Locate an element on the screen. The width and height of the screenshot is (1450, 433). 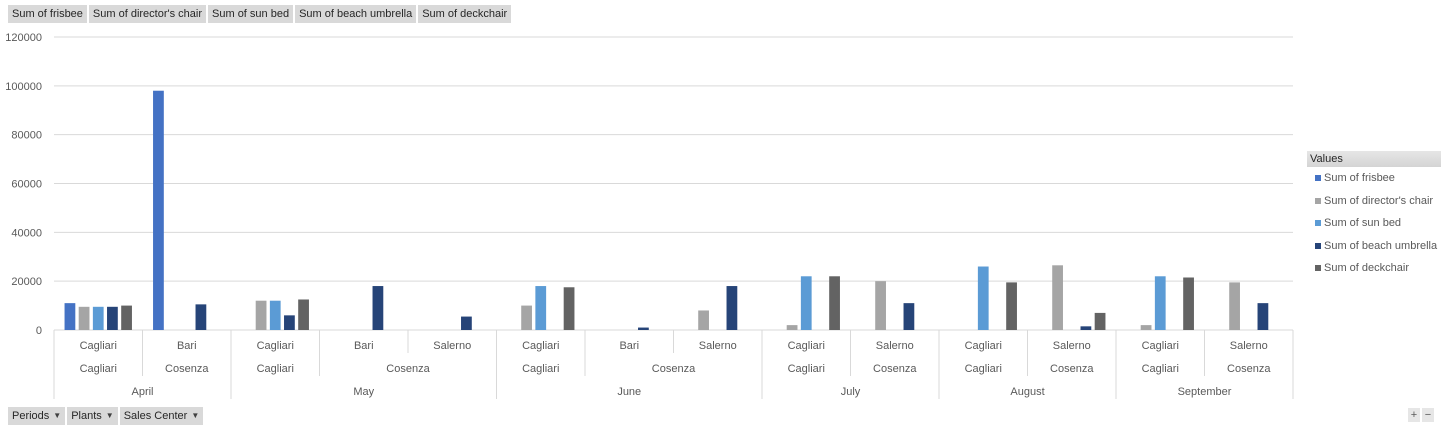
legend-label: Sum of director's chair is located at coordinates (1379, 200).